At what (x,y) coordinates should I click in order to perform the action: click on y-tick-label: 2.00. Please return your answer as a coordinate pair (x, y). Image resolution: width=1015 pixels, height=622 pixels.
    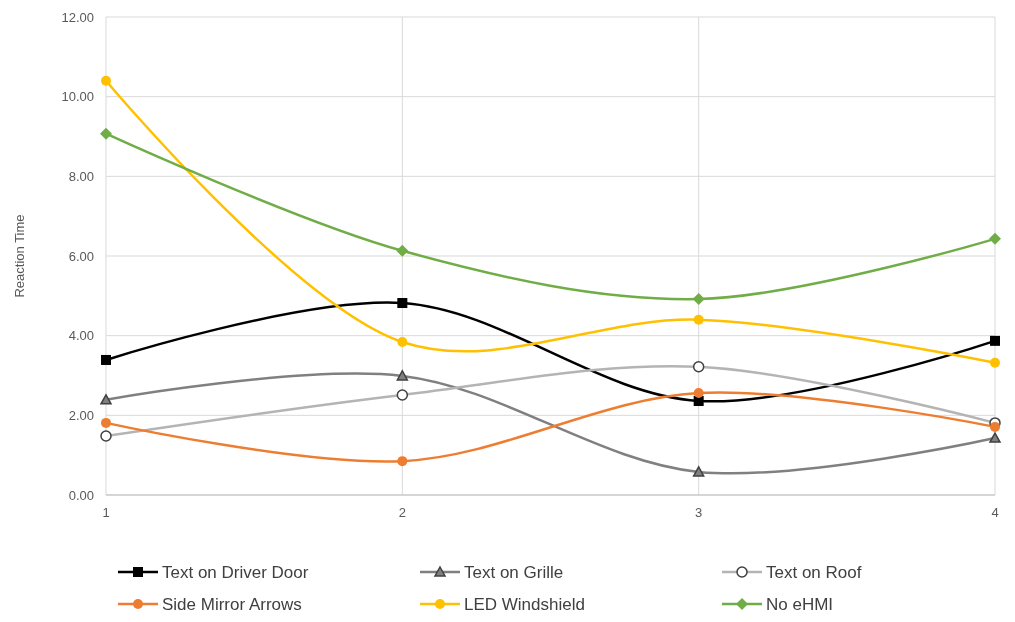
    Looking at the image, I should click on (81, 415).